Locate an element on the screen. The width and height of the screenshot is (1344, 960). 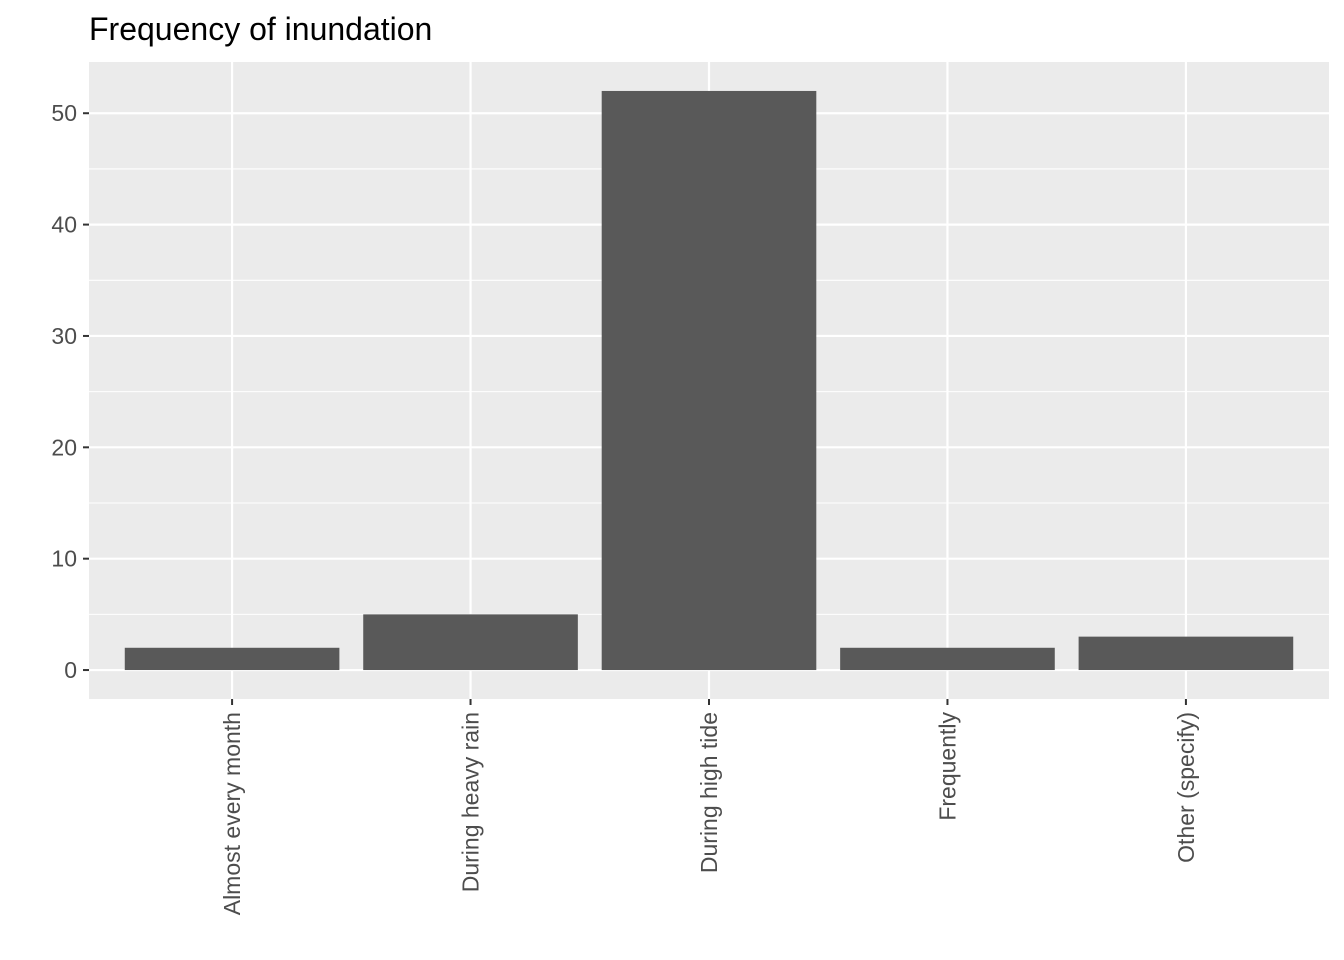
y-tick-label: 20 is located at coordinates (64, 447).